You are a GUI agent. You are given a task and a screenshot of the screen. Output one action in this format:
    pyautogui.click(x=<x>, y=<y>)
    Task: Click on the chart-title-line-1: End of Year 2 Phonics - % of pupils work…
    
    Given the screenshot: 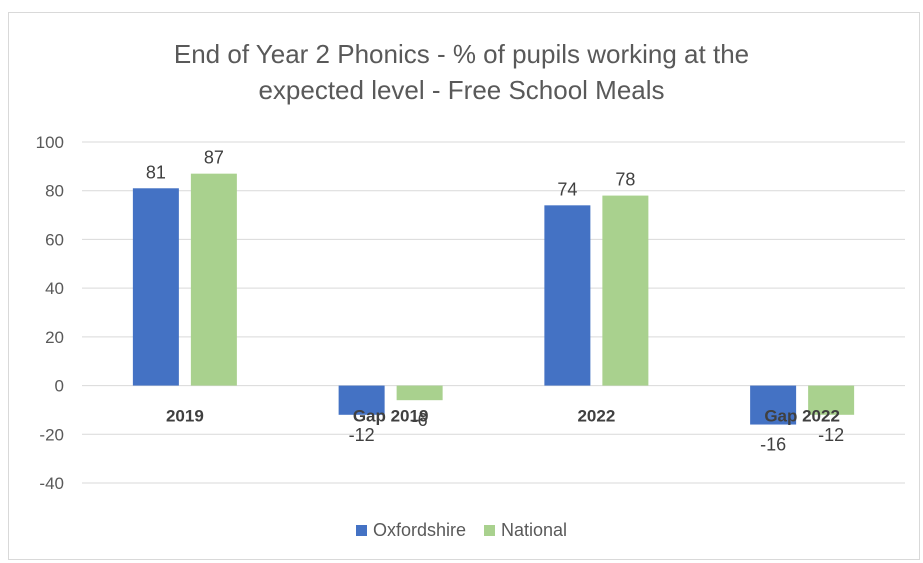 What is the action you would take?
    pyautogui.click(x=461, y=54)
    